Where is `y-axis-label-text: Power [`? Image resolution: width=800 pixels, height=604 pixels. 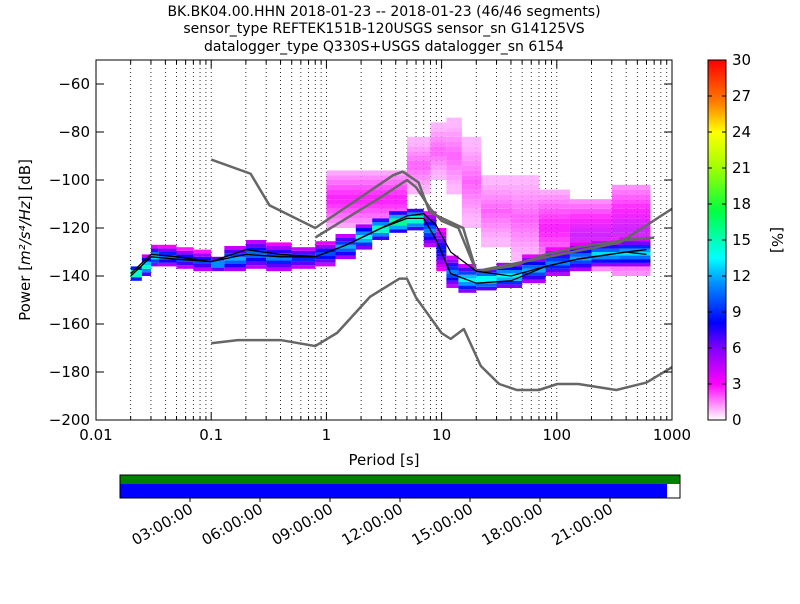 y-axis-label-text: Power [ is located at coordinates (25, 293).